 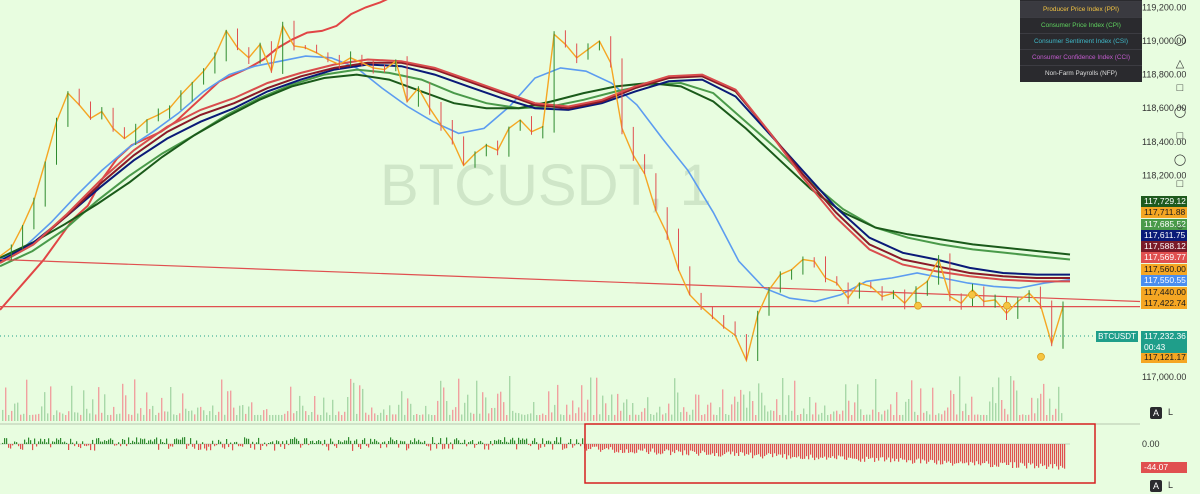 I want to click on side-tool-4: ◯, so click(x=1180, y=112).